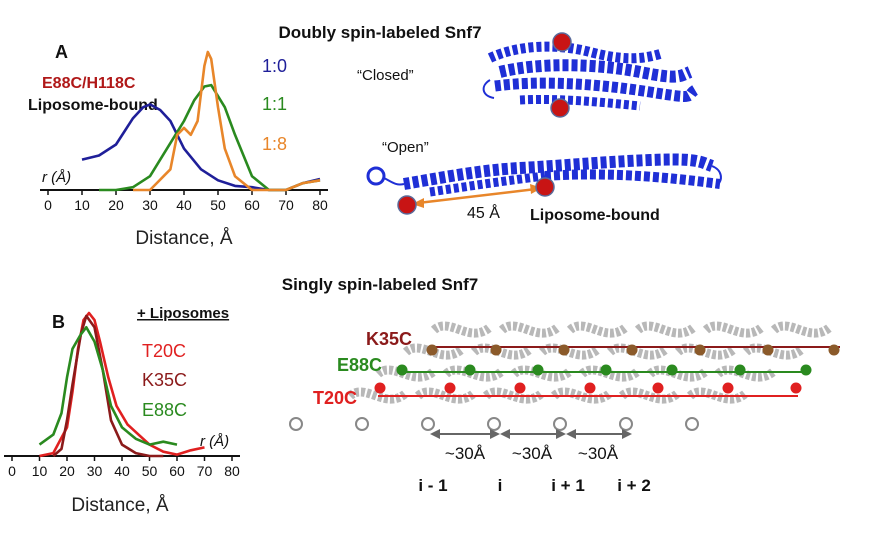 This screenshot has width=896, height=536. I want to click on distance-plot-a: 0 10 20 30 40 50 60 70 80, so click(184, 131).